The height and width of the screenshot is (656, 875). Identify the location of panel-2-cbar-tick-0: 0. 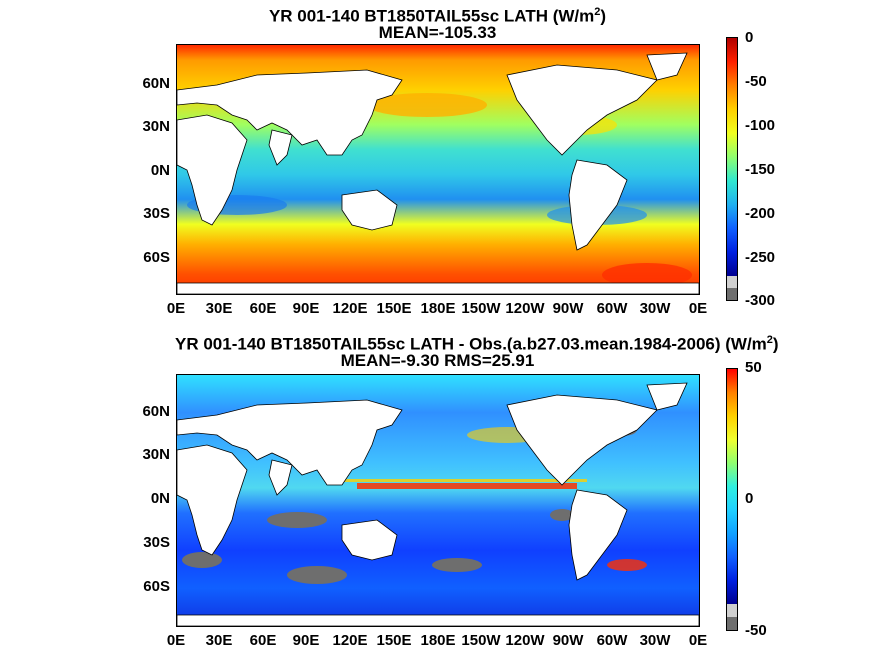
(749, 498).